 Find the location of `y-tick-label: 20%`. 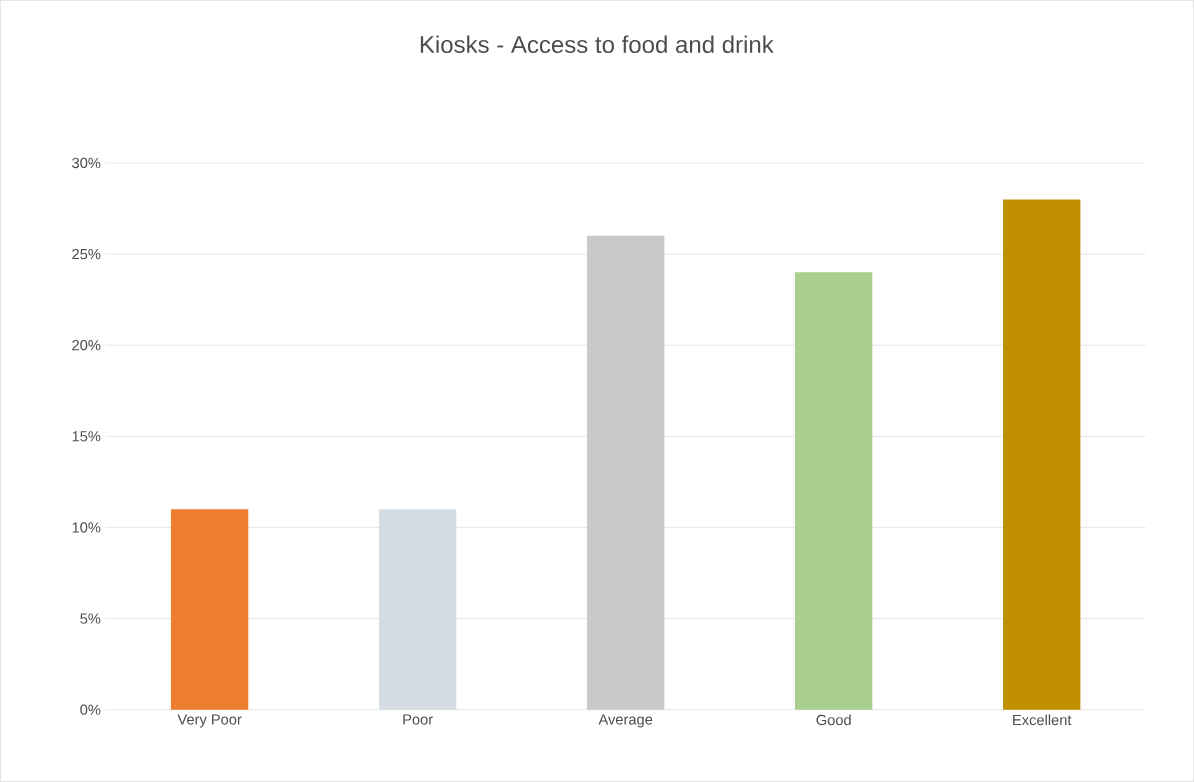

y-tick-label: 20% is located at coordinates (86, 345).